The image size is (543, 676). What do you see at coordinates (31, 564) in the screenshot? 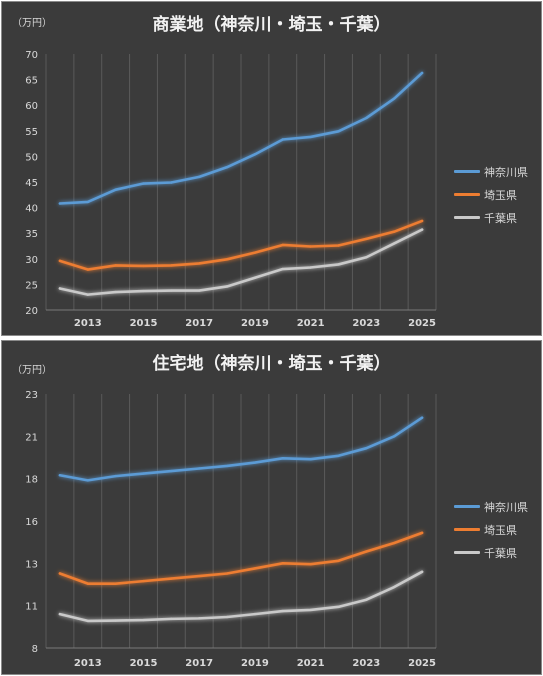
I see `y-tick-label: 13` at bounding box center [31, 564].